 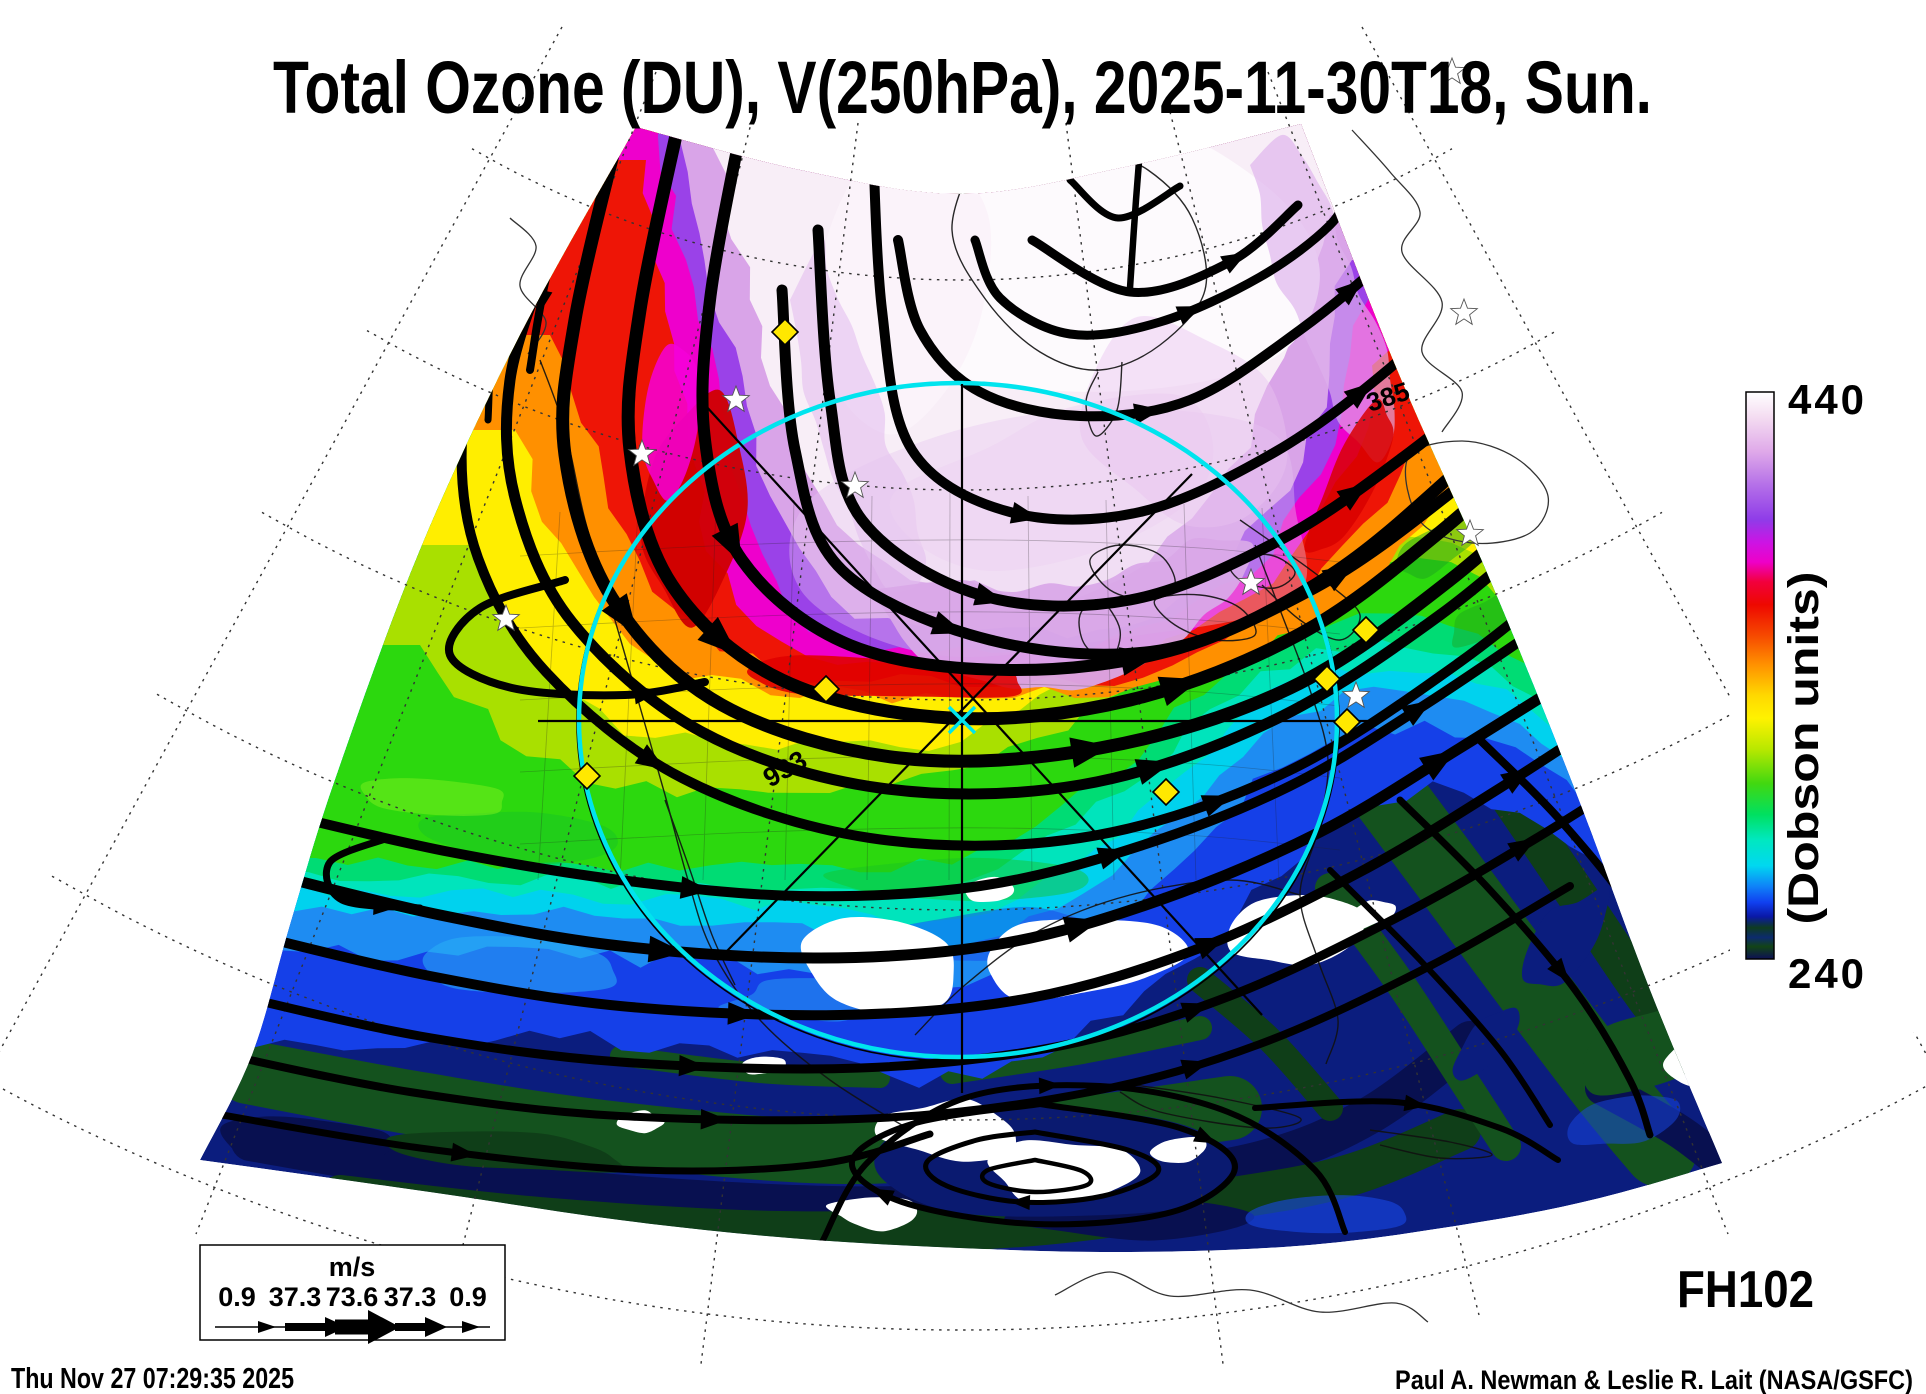 What do you see at coordinates (1826, 973) in the screenshot?
I see `svg-text: 240` at bounding box center [1826, 973].